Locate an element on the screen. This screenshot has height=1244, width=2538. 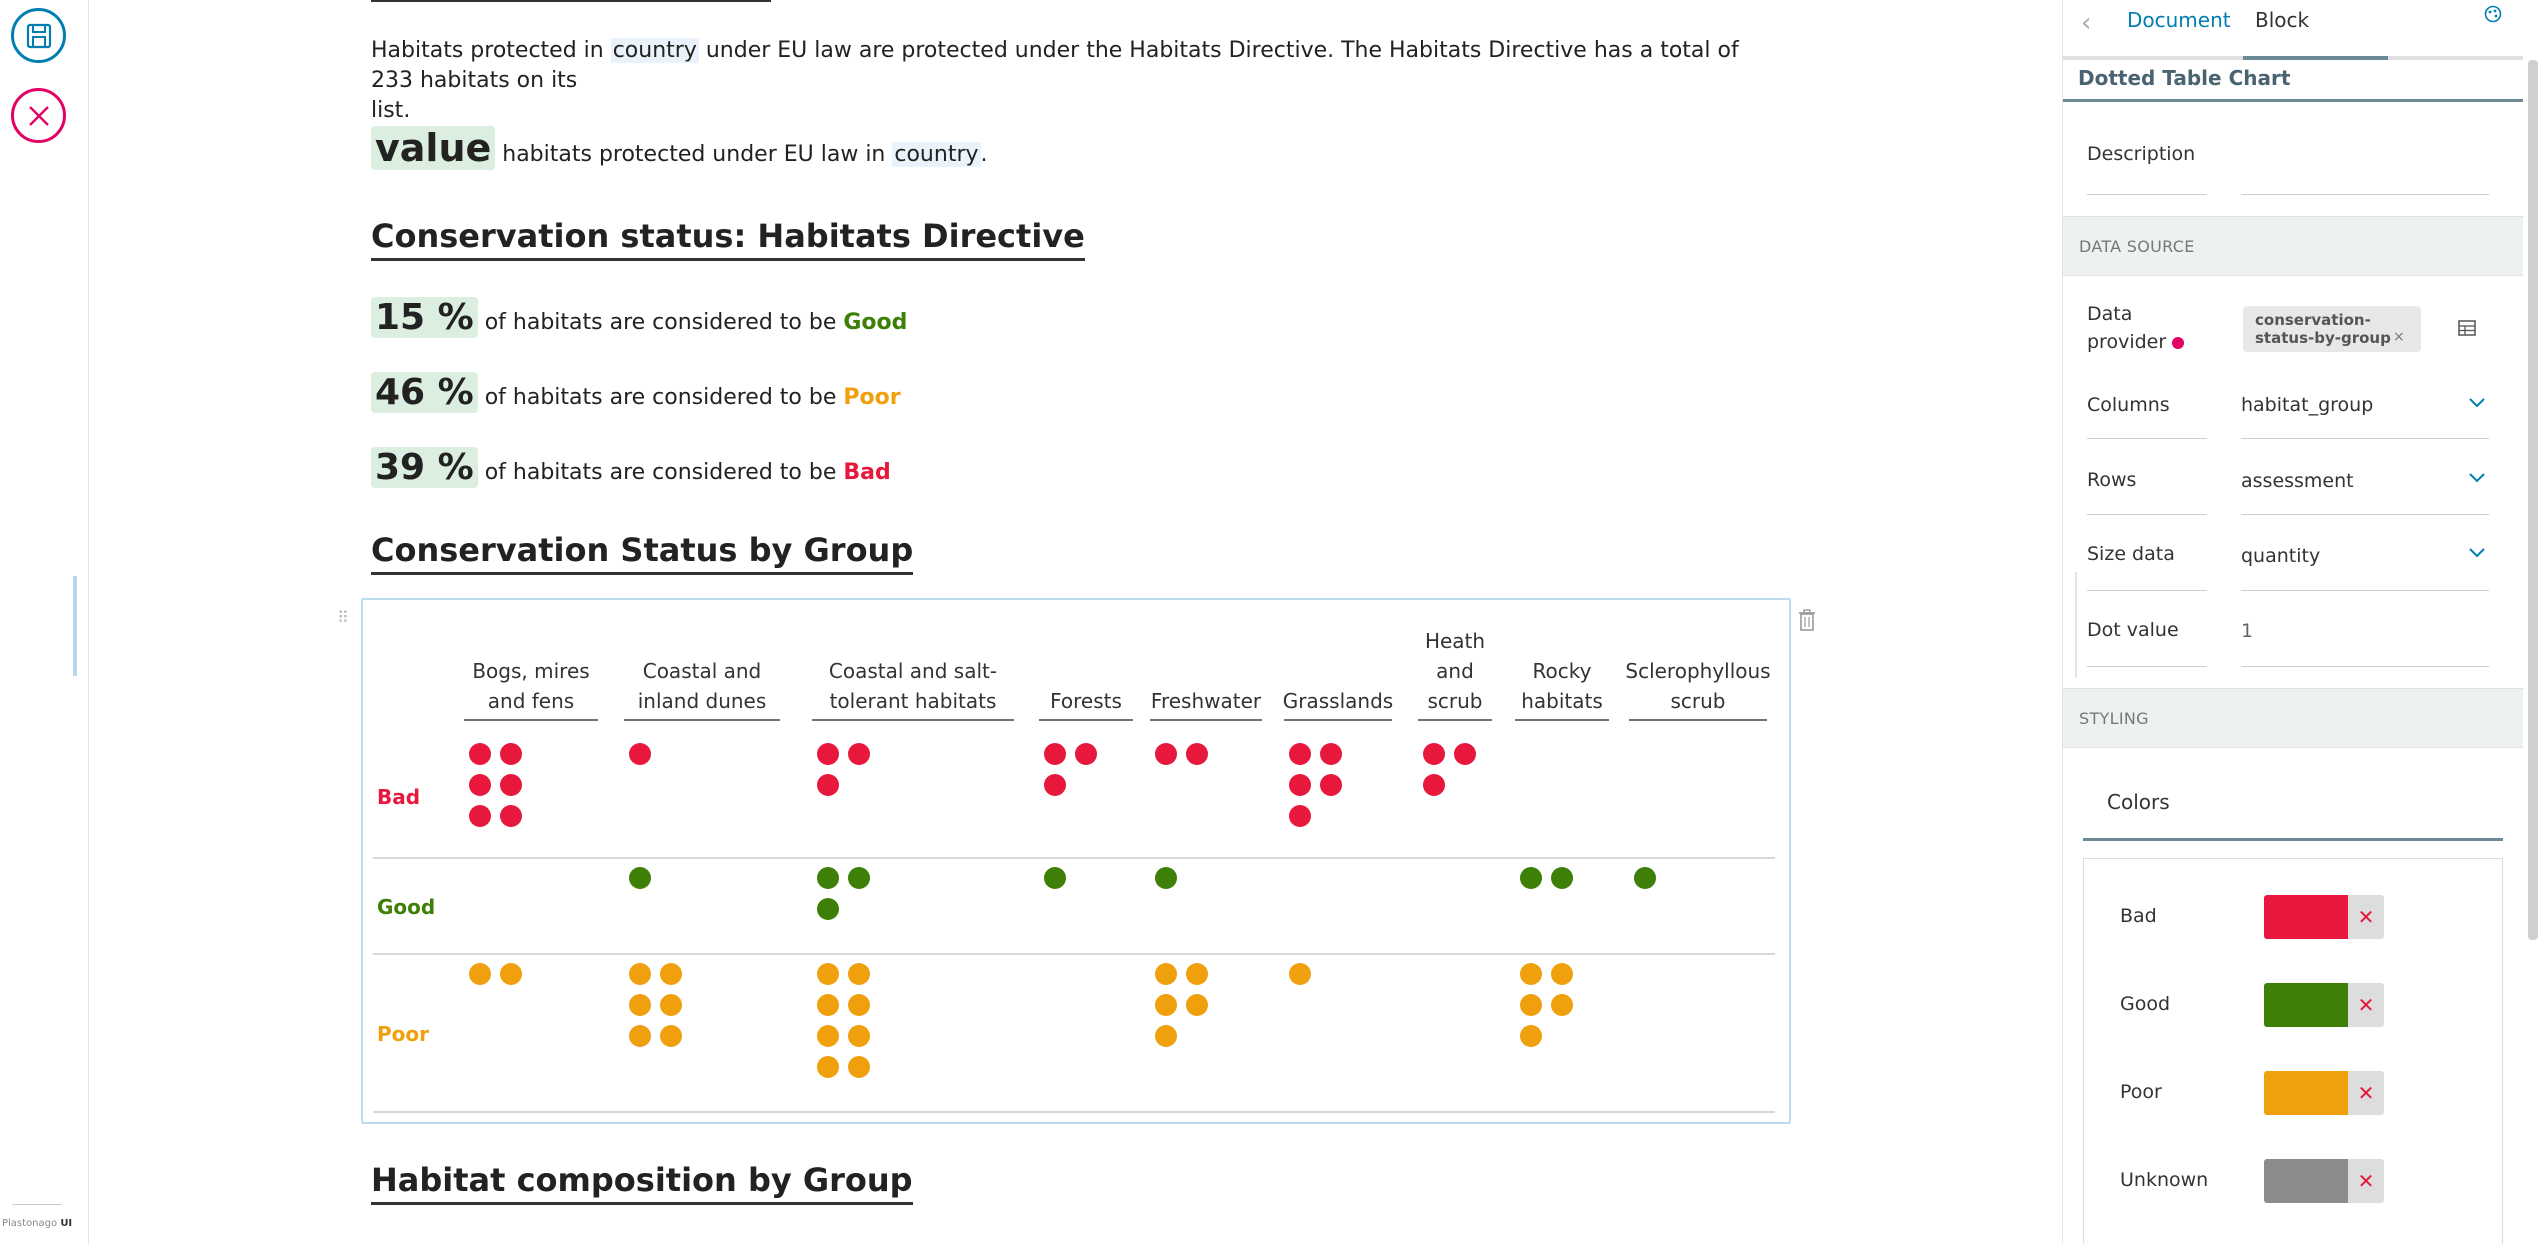
column-header-label: and fens is located at coordinates (531, 701).